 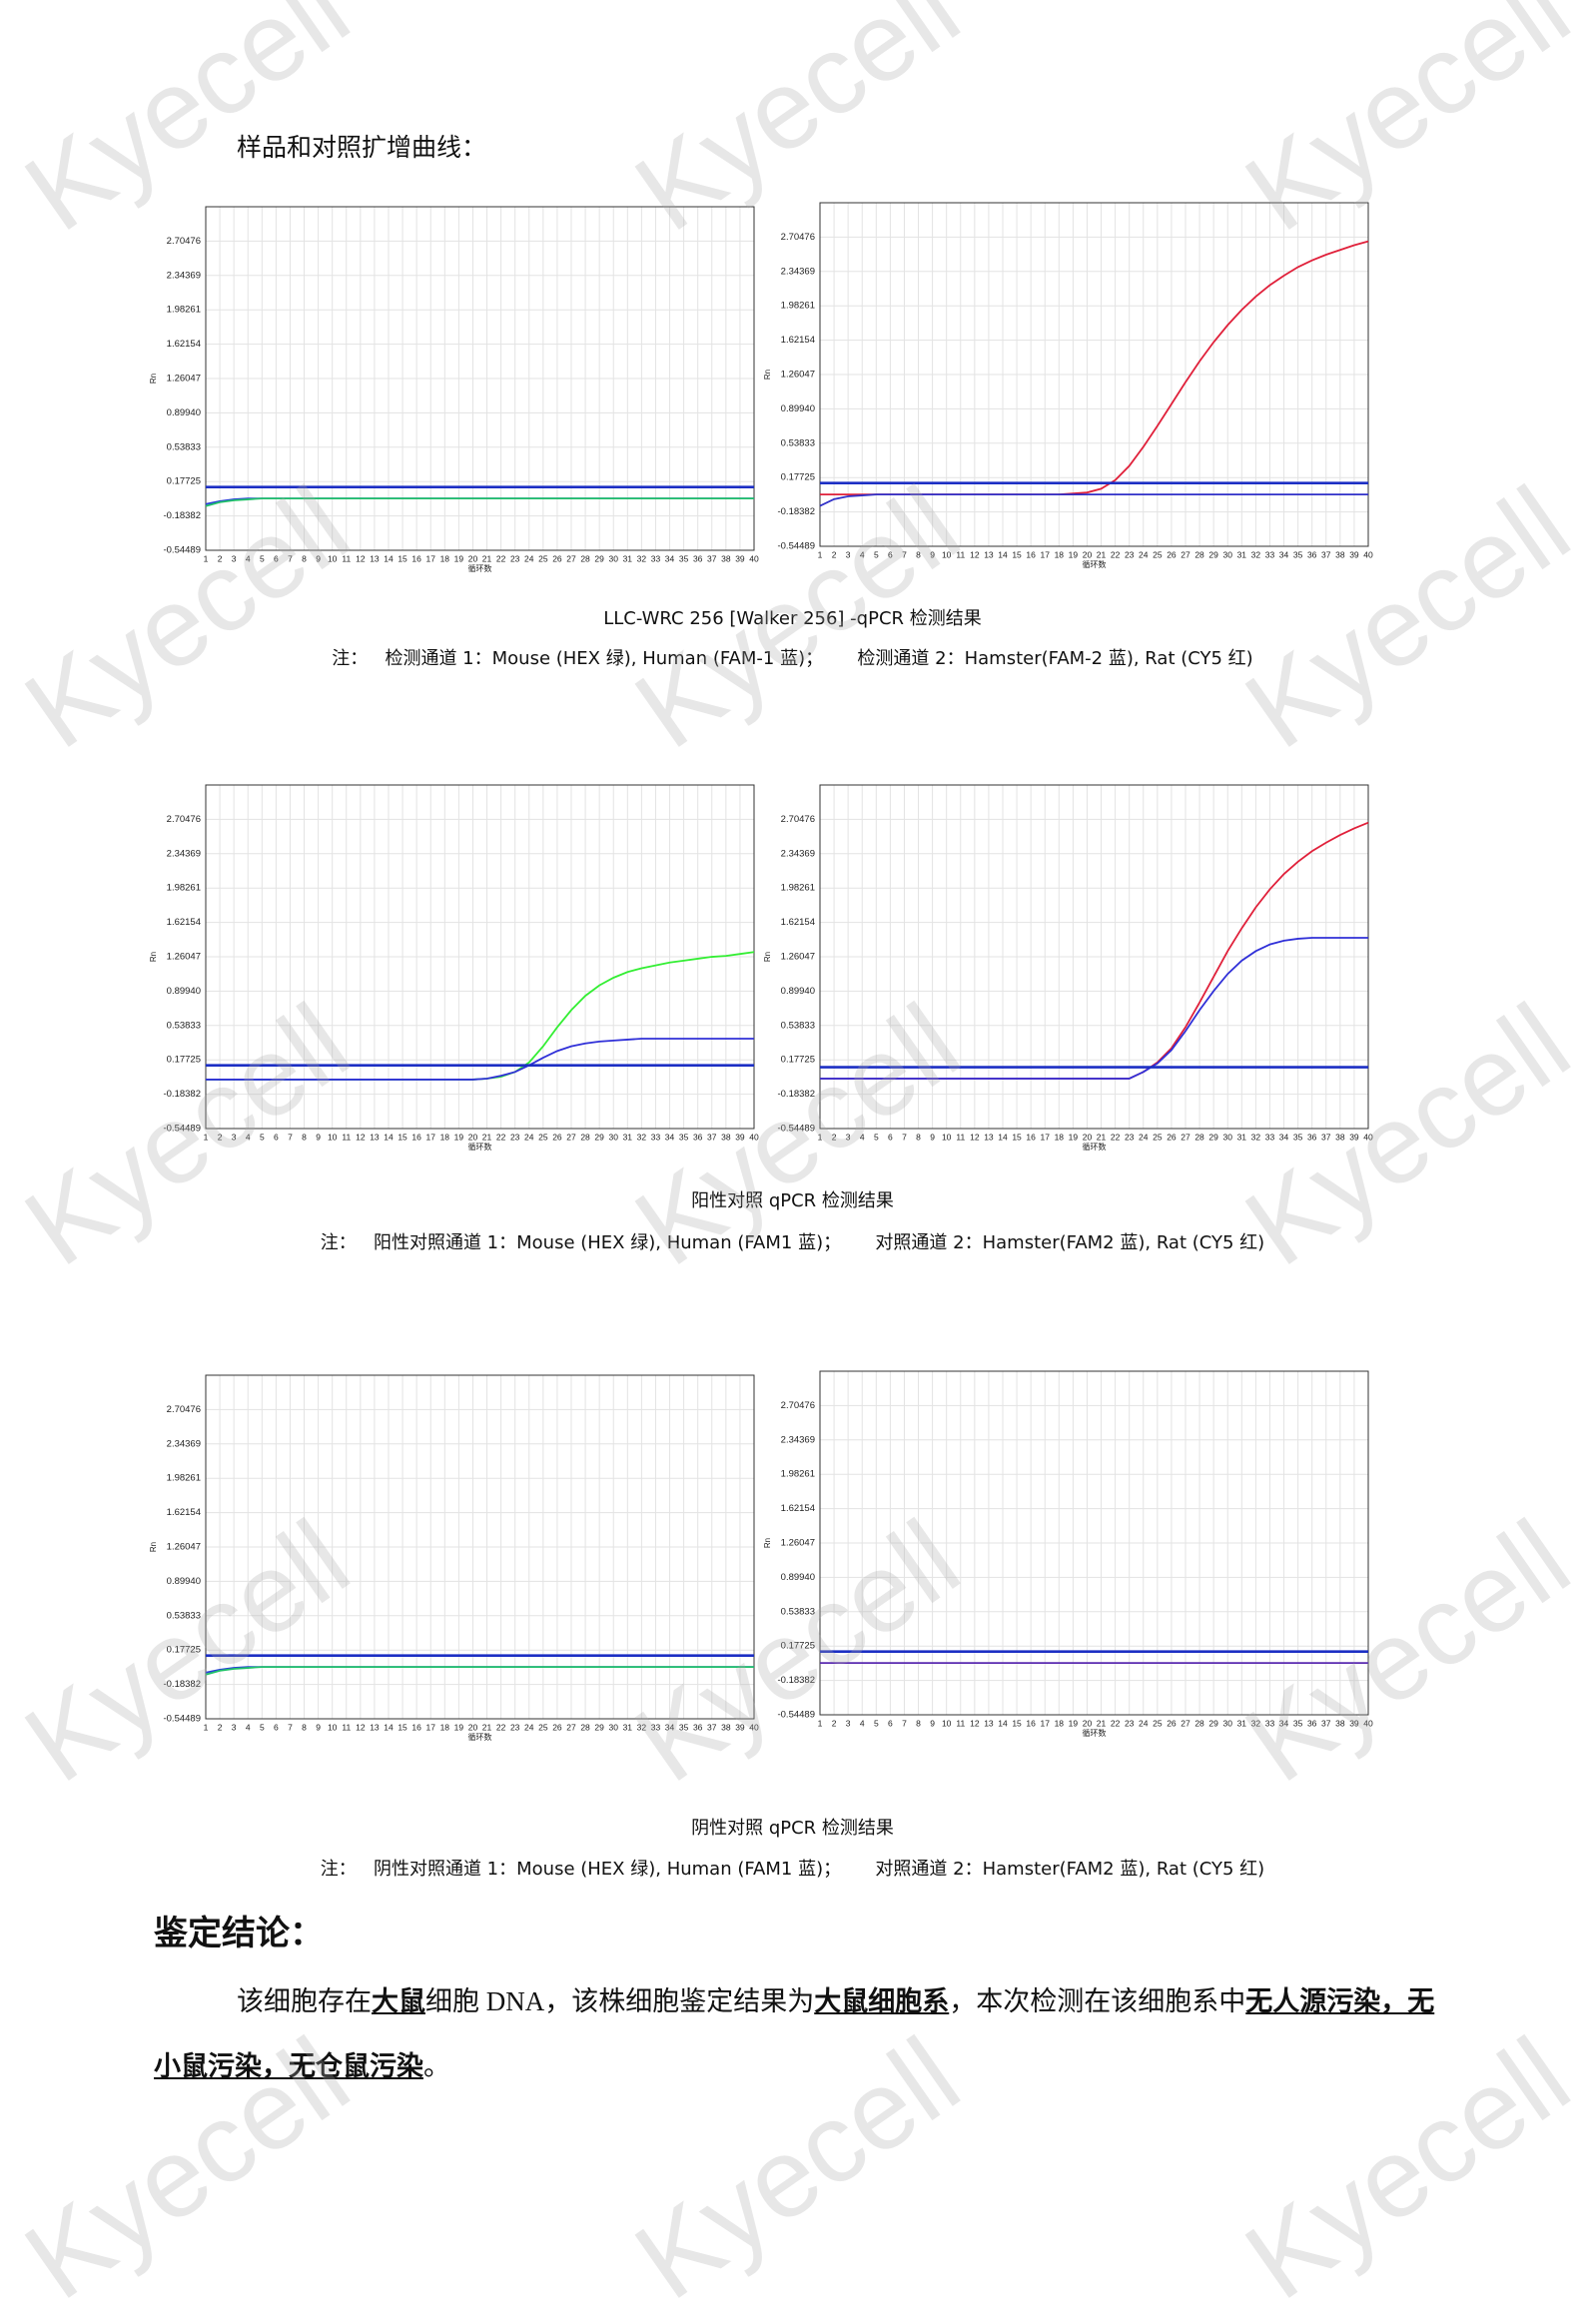 I want to click on x-tick-label: 3, so click(x=848, y=1137).